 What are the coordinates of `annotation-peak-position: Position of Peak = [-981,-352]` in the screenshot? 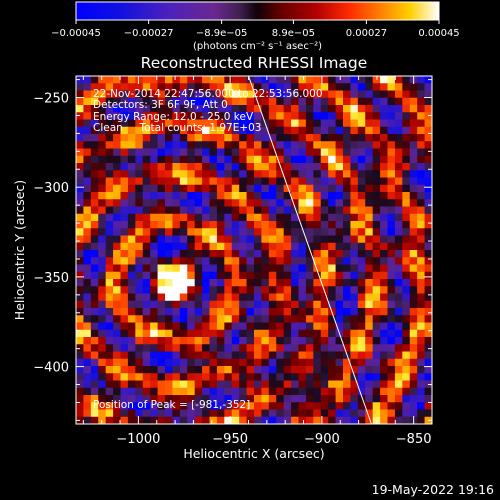 It's located at (171, 405).